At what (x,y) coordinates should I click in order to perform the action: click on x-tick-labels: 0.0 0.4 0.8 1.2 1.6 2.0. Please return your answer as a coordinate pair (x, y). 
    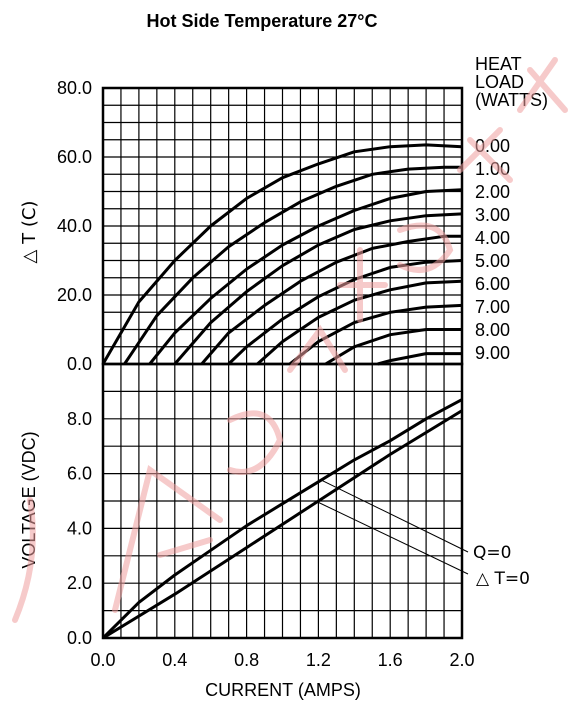
    Looking at the image, I should click on (282, 660).